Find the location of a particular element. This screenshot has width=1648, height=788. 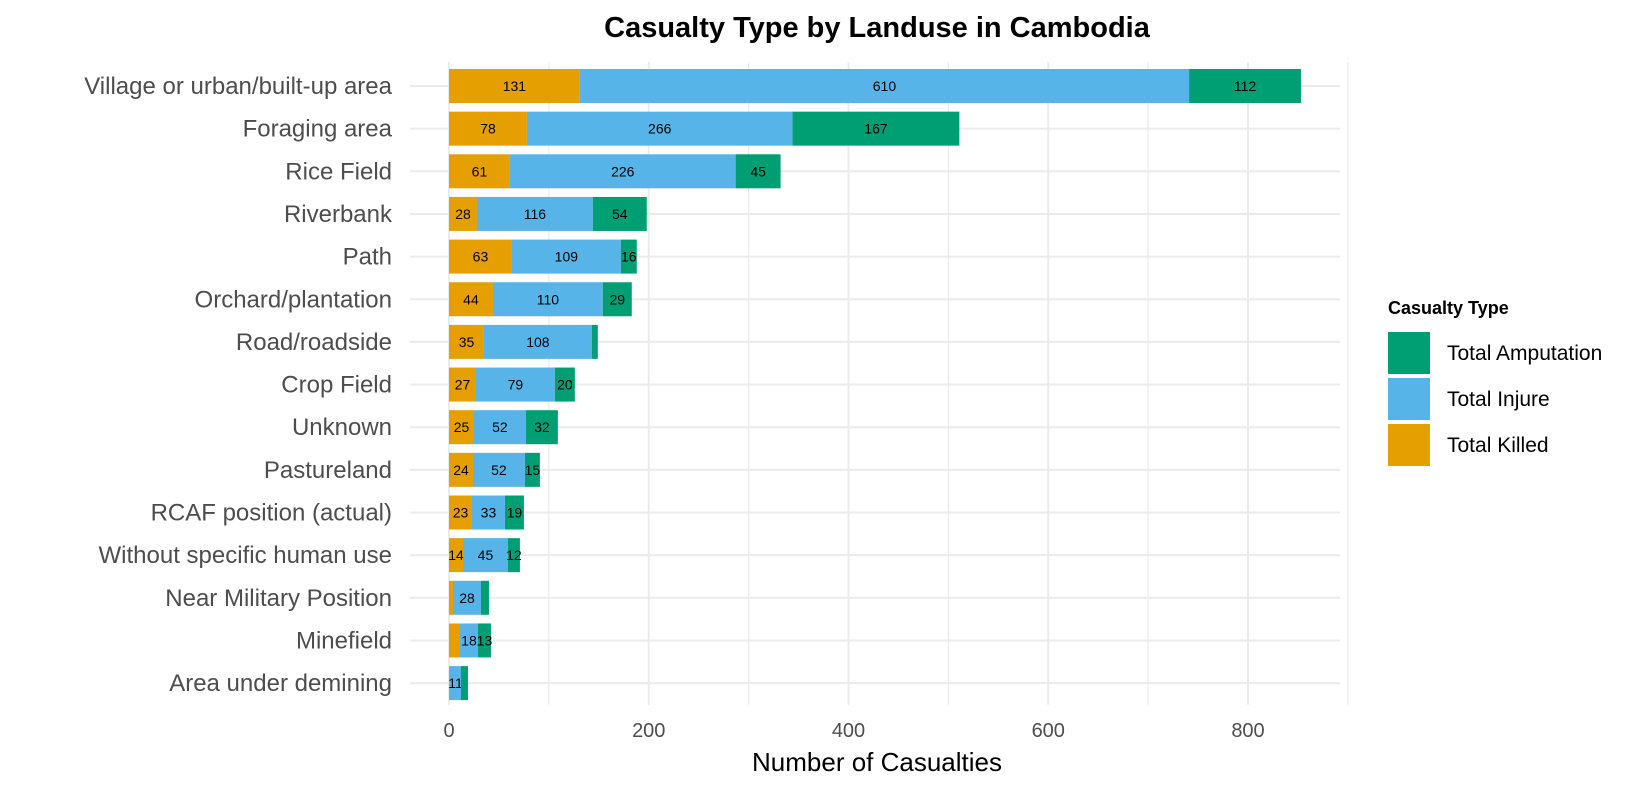

bar-value-label: 23 is located at coordinates (461, 513).